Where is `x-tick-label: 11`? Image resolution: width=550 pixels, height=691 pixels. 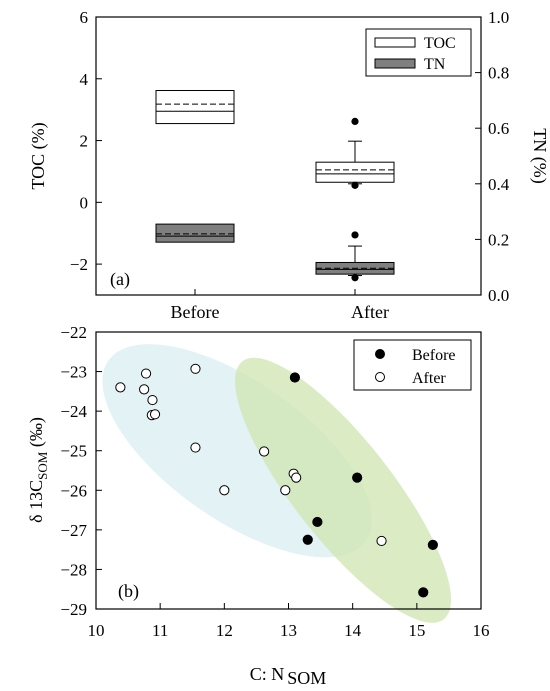 x-tick-label: 11 is located at coordinates (160, 630).